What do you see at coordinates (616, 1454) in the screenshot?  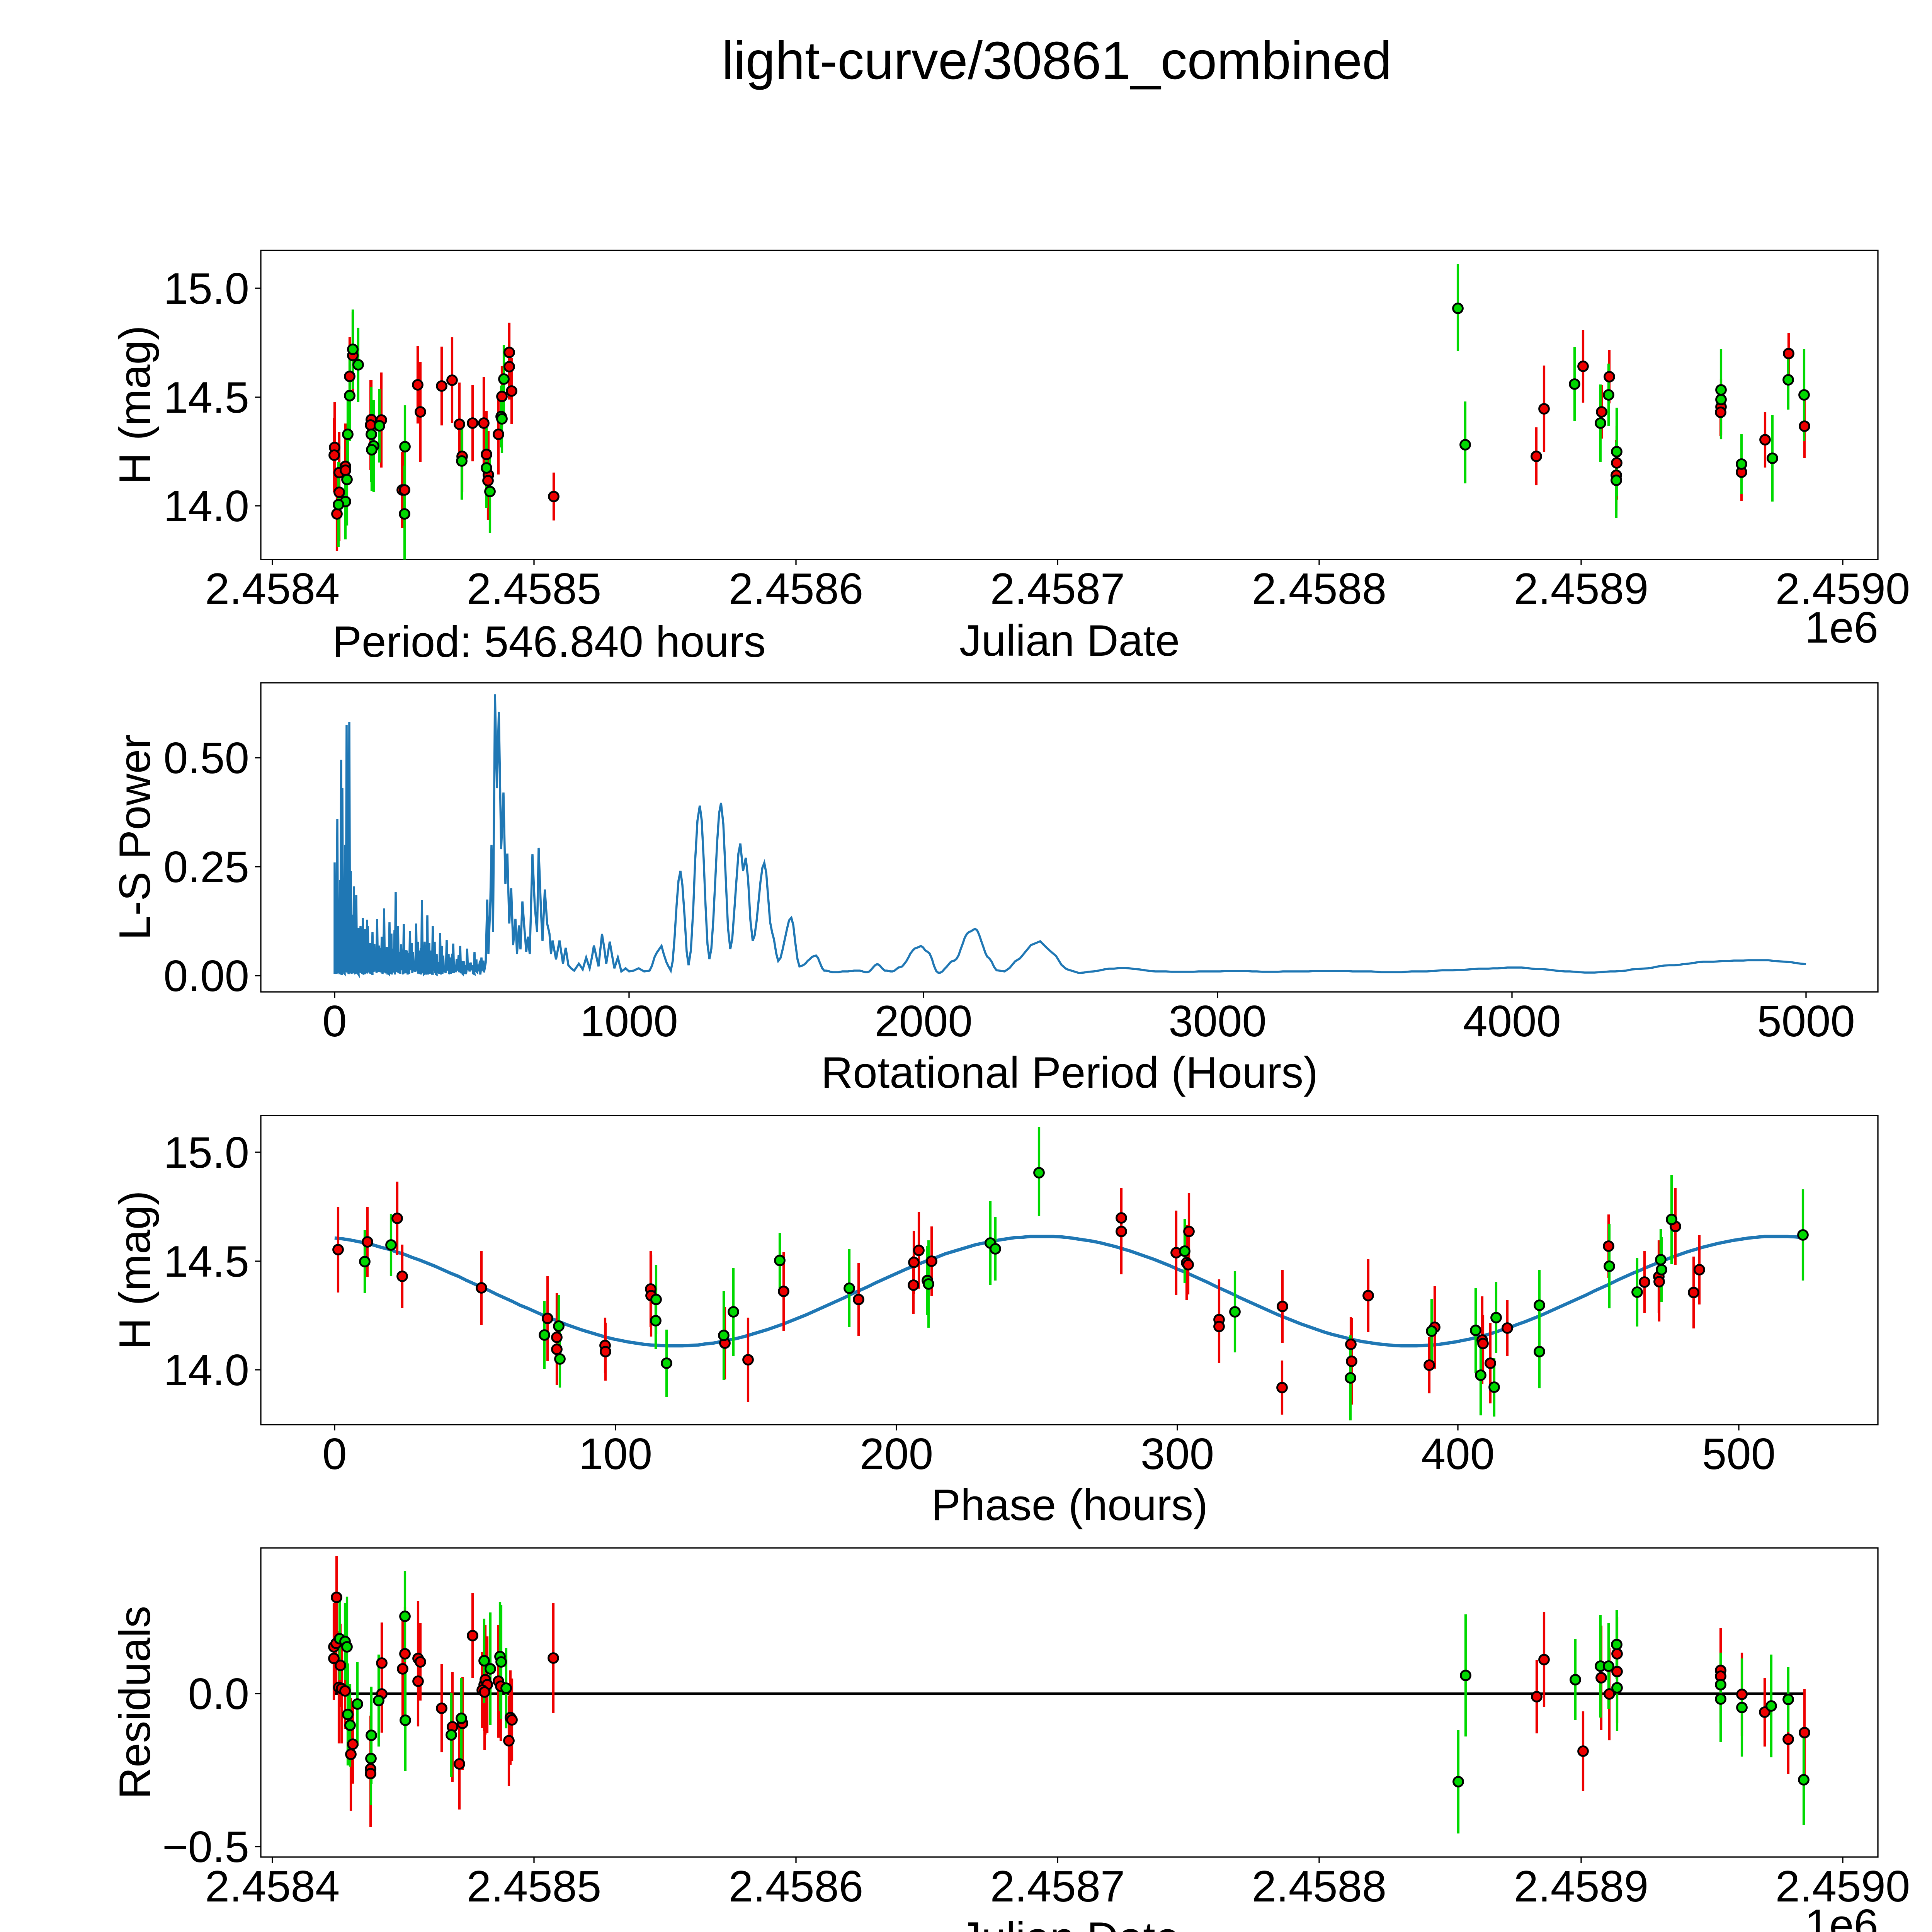 I see `svg-text: 100` at bounding box center [616, 1454].